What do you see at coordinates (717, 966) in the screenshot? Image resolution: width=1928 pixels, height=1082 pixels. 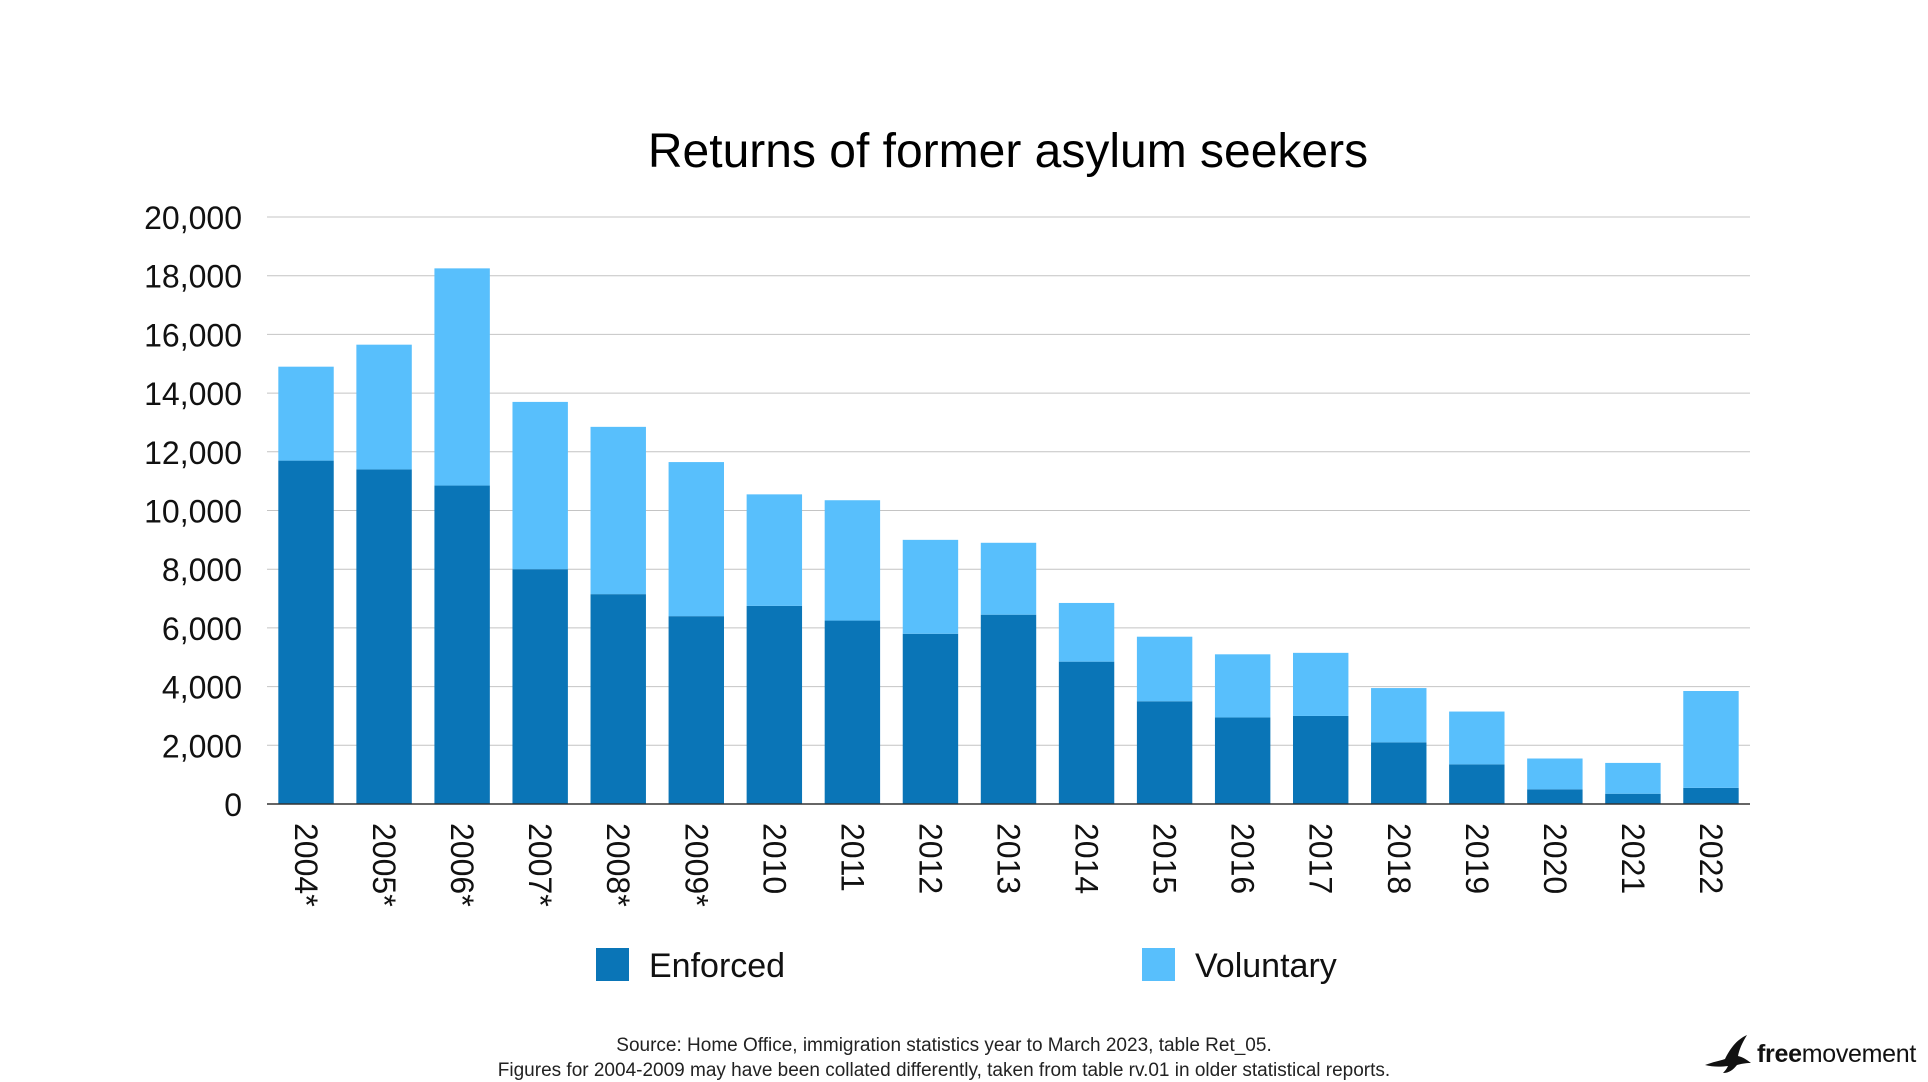 I see `legend-label-enforced: Enforced` at bounding box center [717, 966].